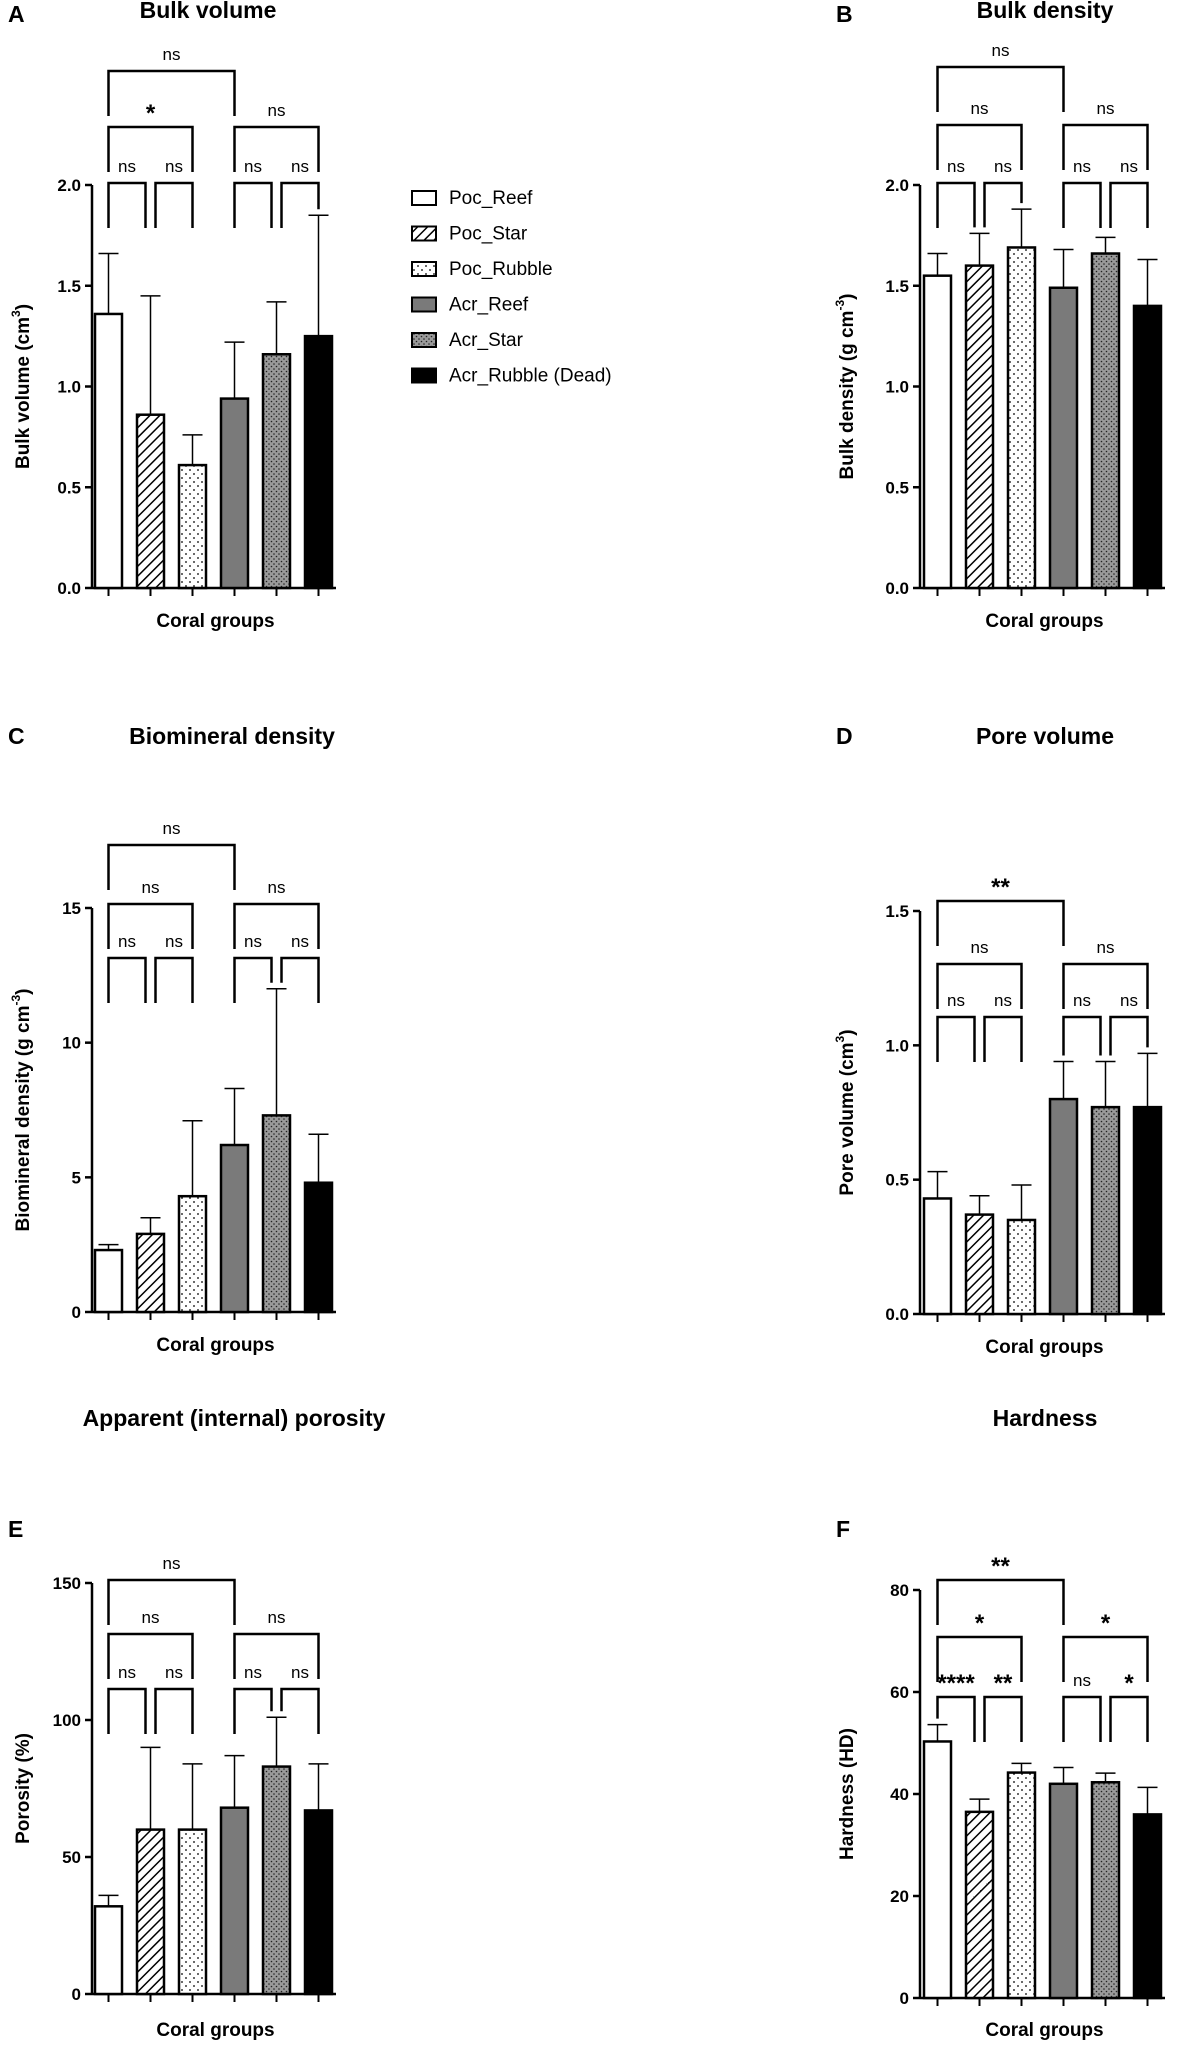 This screenshot has width=1181, height=2046. What do you see at coordinates (71, 1043) in the screenshot?
I see `y-tick-label: 10` at bounding box center [71, 1043].